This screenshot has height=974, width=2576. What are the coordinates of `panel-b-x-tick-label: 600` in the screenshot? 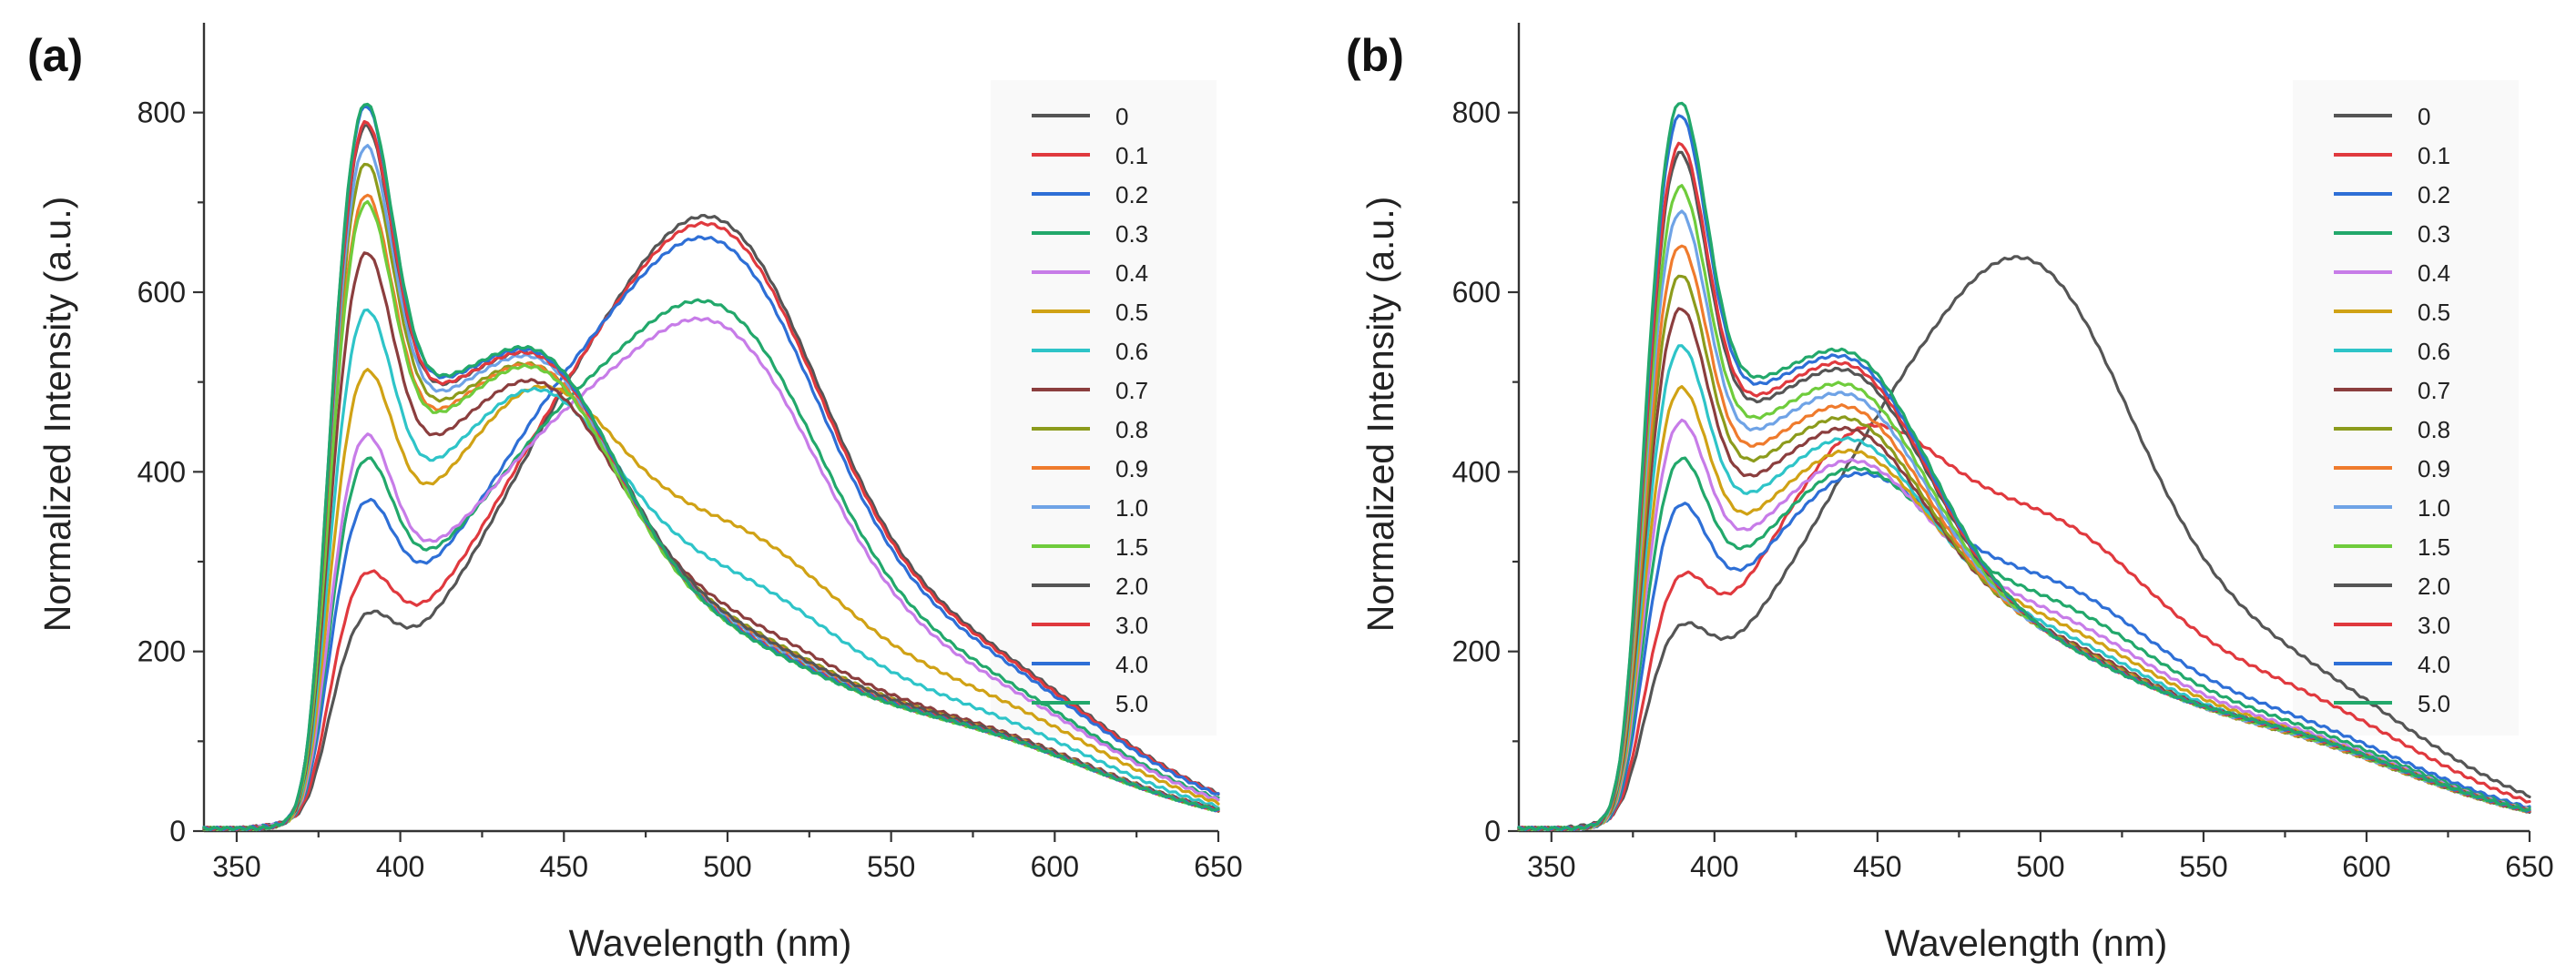 It's located at (2366, 866).